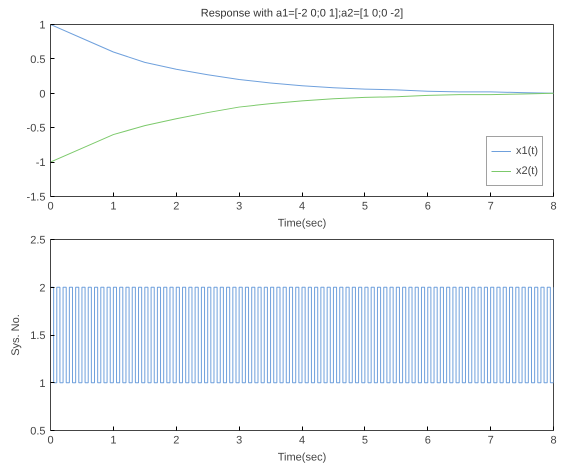  I want to click on y-tick-label: 0, so click(42, 94).